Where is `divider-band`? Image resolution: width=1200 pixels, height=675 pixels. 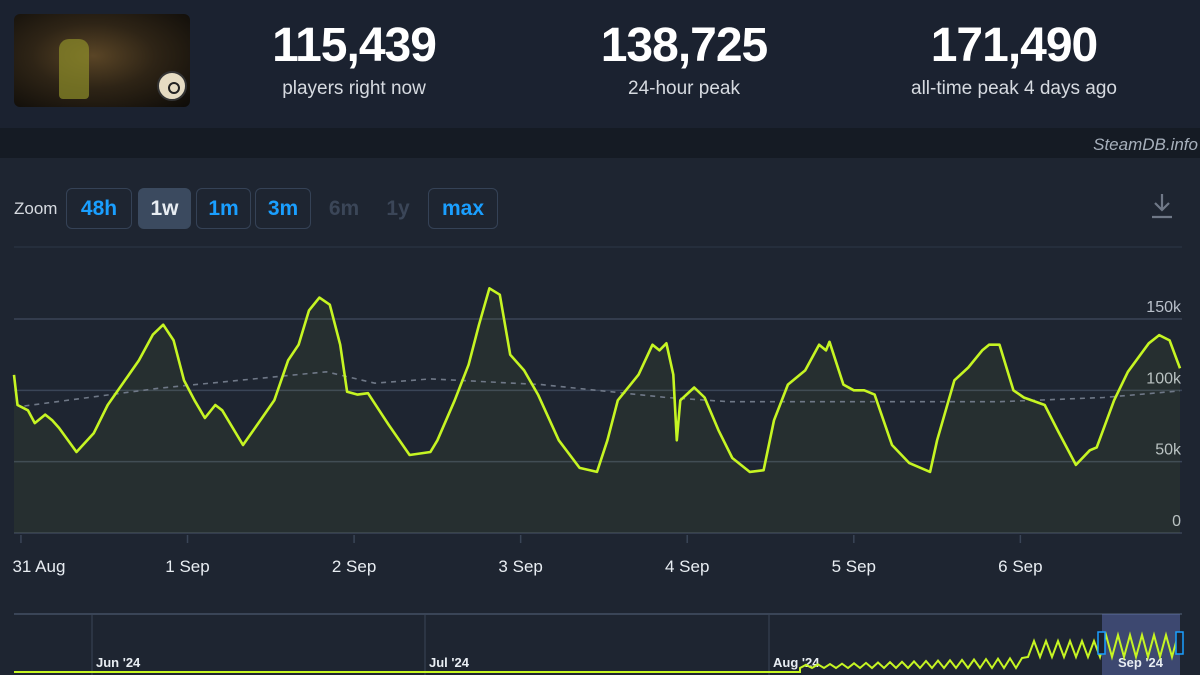
divider-band is located at coordinates (600, 143).